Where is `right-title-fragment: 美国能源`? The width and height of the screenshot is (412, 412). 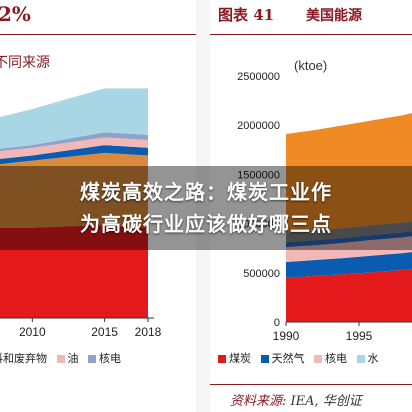 right-title-fragment: 美国能源 is located at coordinates (334, 16).